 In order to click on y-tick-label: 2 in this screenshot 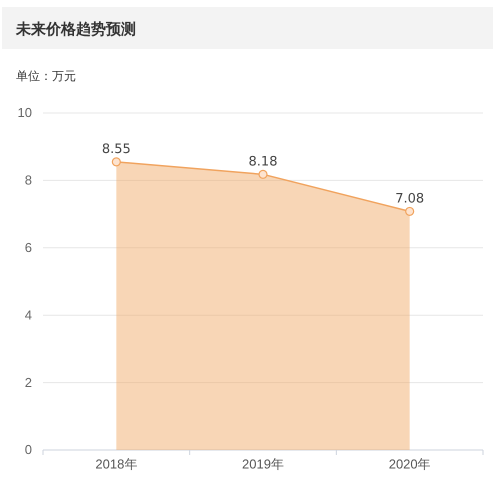, I will do `click(28, 382)`.